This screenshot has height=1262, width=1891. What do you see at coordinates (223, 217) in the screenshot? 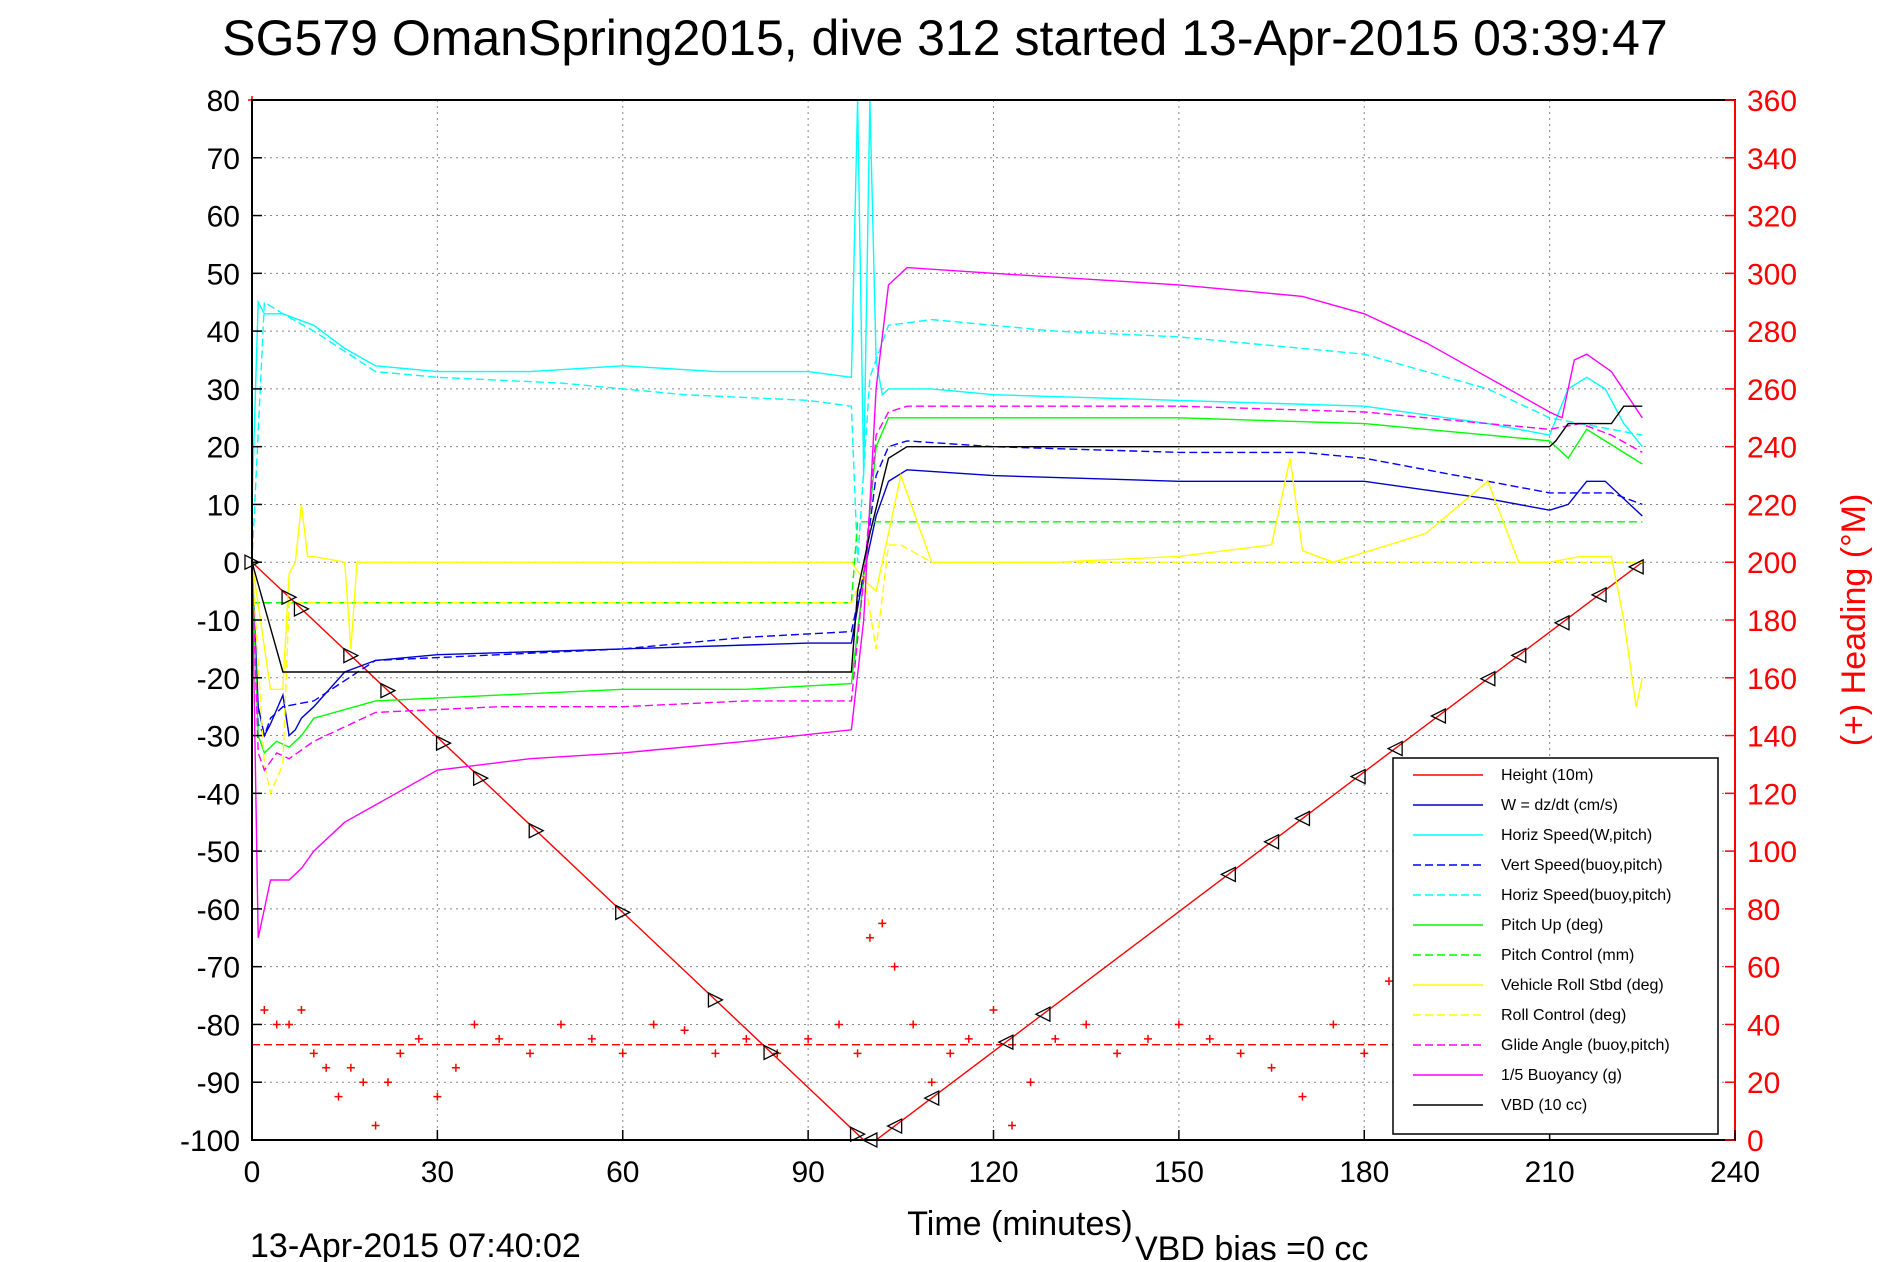
I see `y-tick-label: 60` at bounding box center [223, 217].